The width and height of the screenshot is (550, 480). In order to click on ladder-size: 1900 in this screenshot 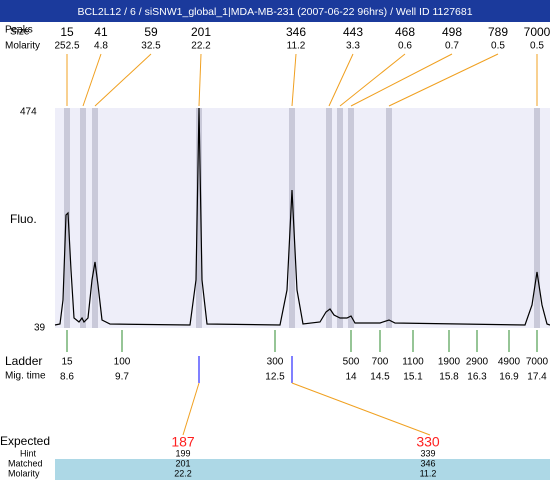, I will do `click(449, 362)`.